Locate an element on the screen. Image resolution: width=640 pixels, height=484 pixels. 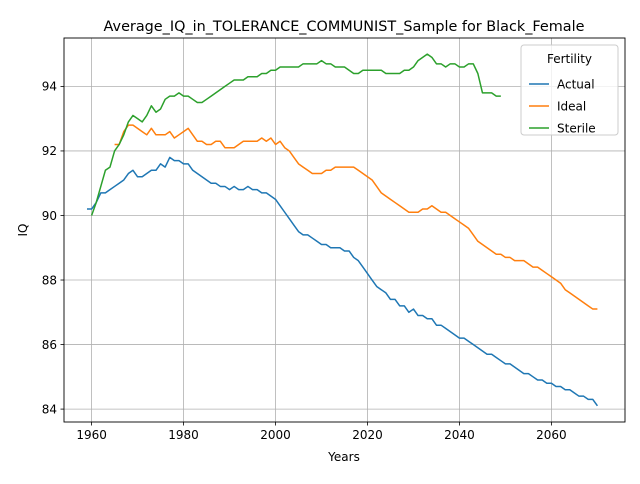
x-tick-label: 2000 is located at coordinates (275, 435).